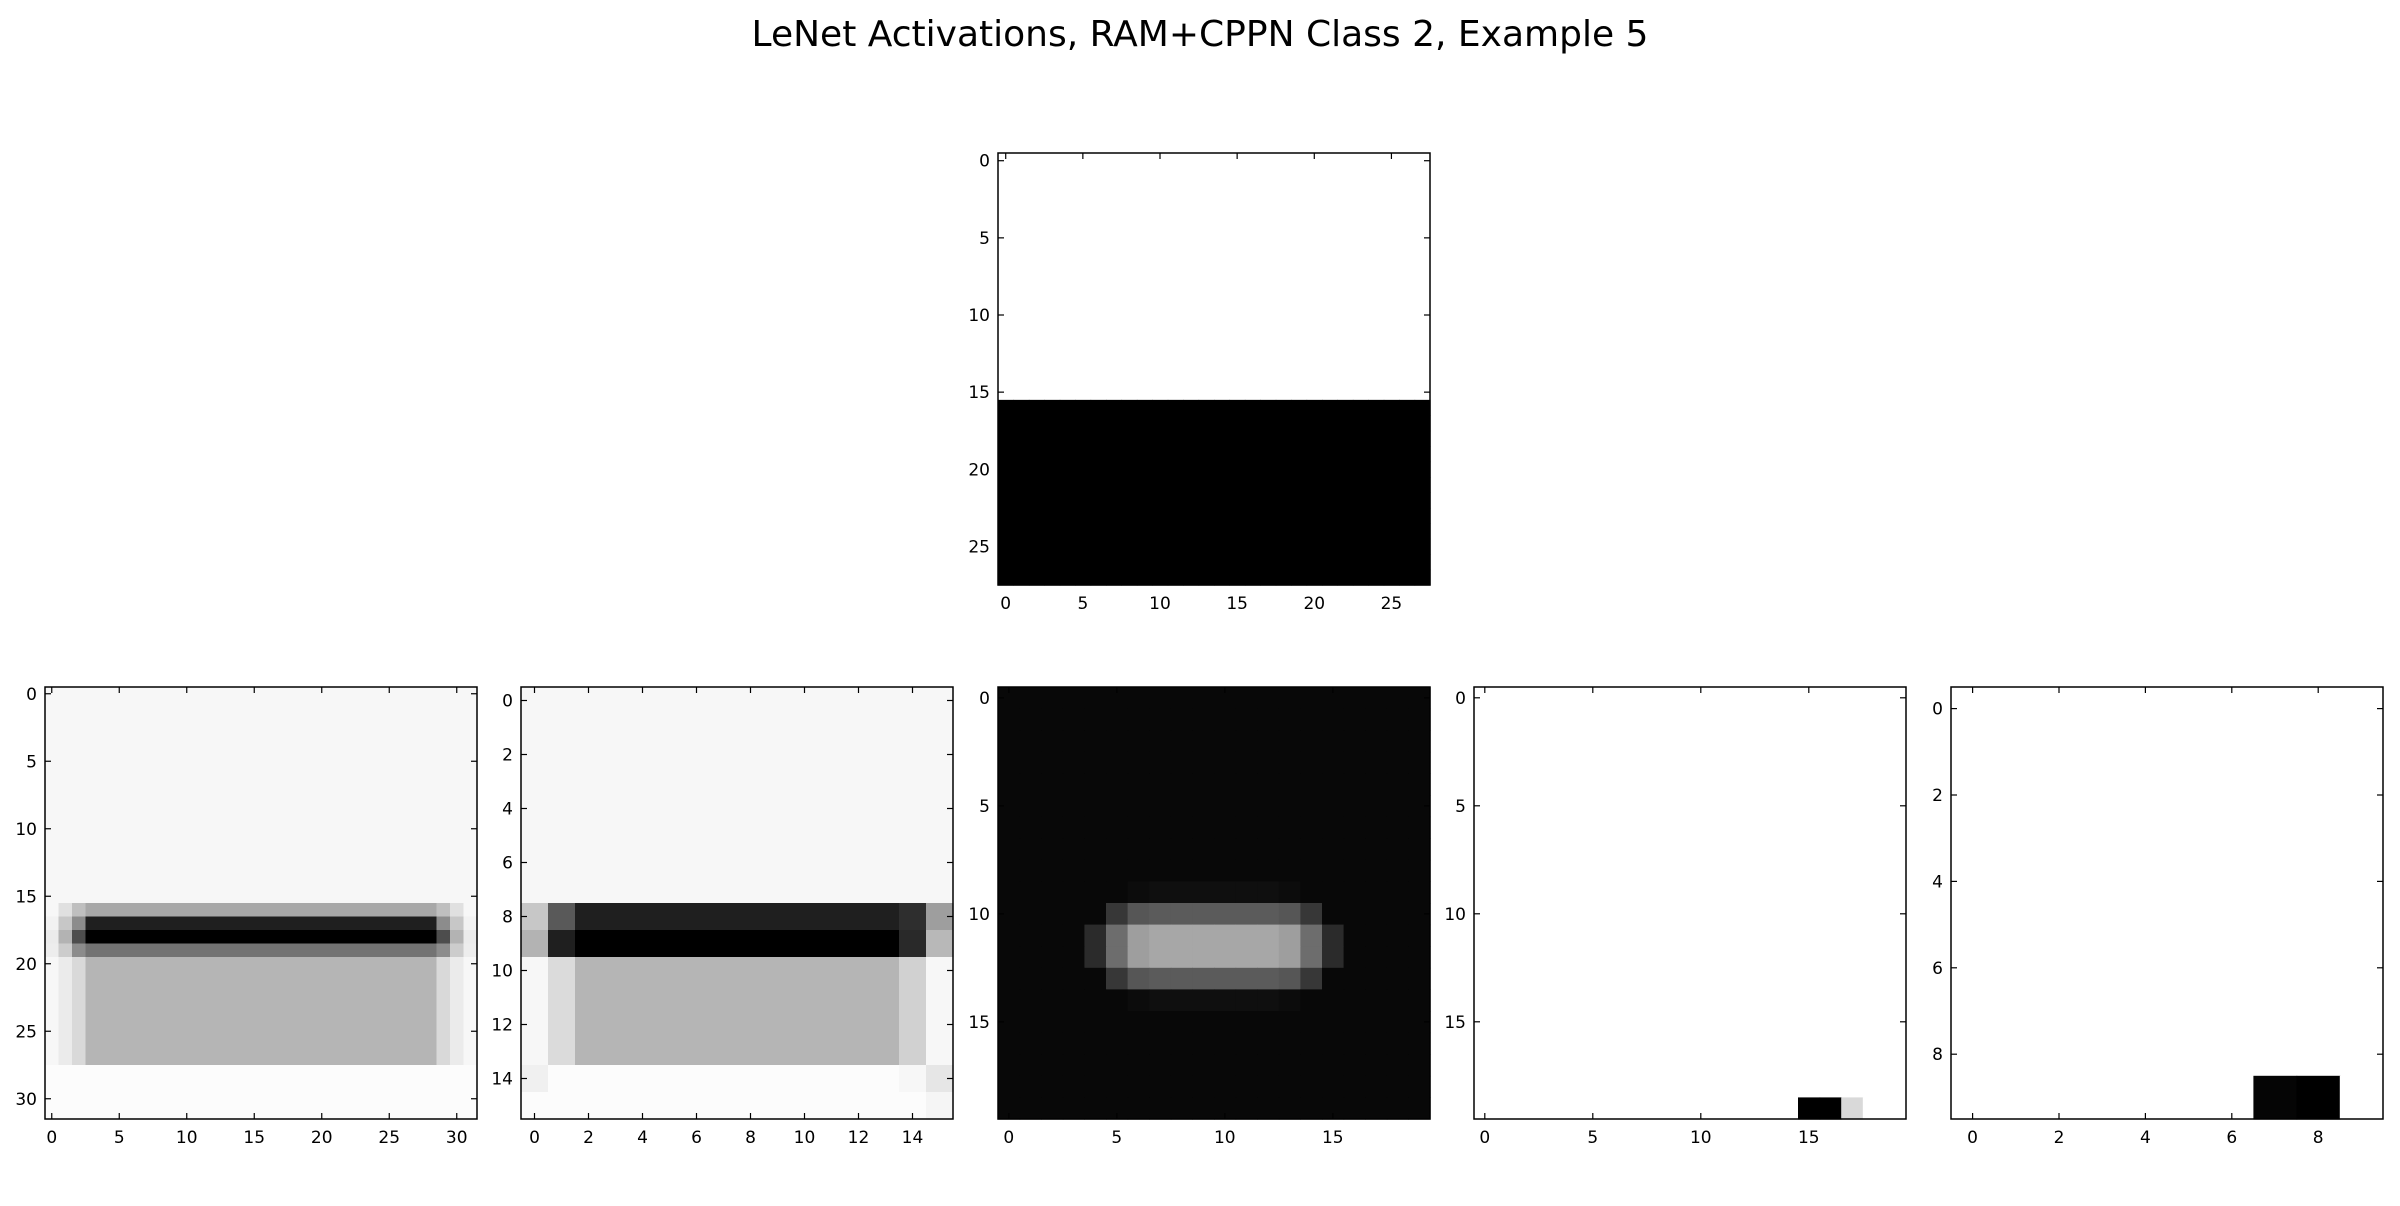 This screenshot has height=1206, width=2400. What do you see at coordinates (502, 972) in the screenshot?
I see `y-tick-label: 10` at bounding box center [502, 972].